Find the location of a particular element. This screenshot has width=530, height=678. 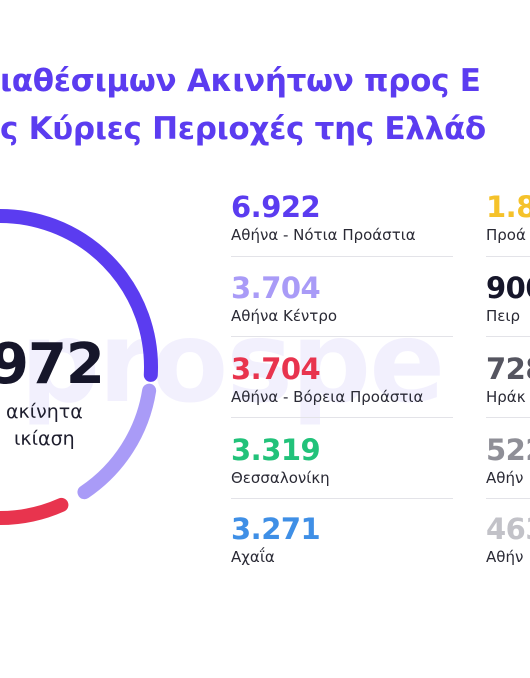

stat-left-5: 3.271 Αχαΐα is located at coordinates (276, 539).